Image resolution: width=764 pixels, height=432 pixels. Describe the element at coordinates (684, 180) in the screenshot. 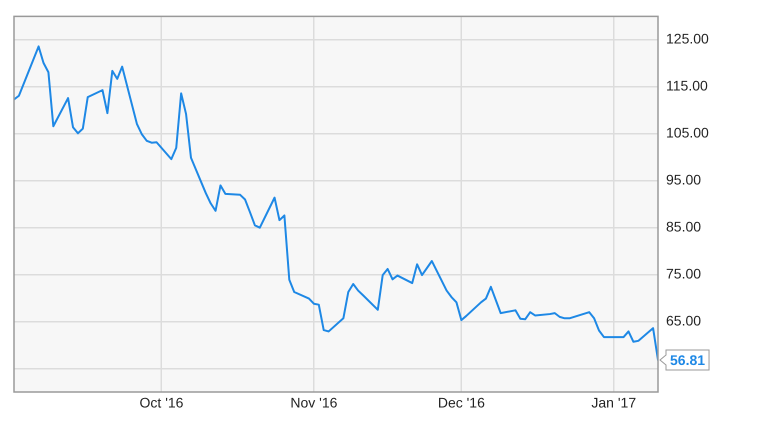

I see `y-tick-label: 95.00` at that location.